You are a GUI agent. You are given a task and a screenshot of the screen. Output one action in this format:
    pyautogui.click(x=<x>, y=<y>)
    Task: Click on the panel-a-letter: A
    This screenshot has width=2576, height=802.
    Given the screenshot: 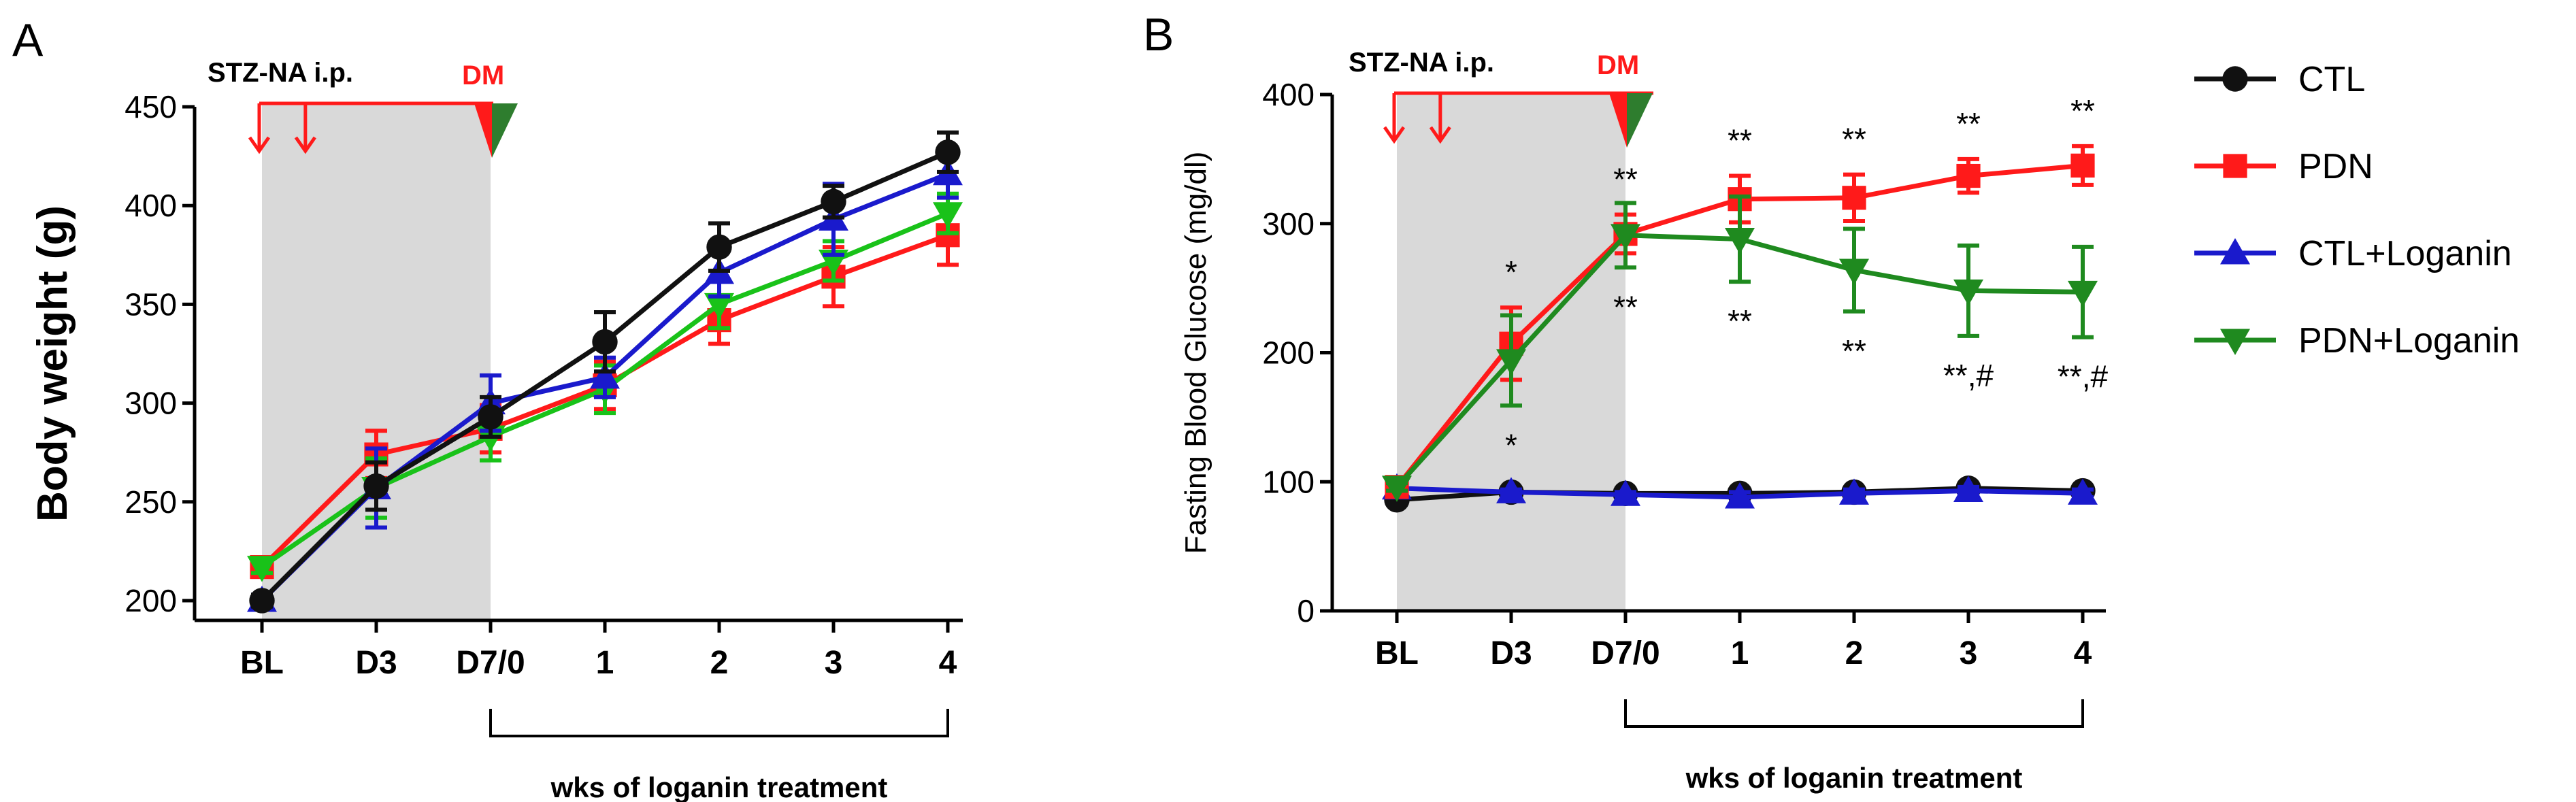 What is the action you would take?
    pyautogui.click(x=28, y=40)
    